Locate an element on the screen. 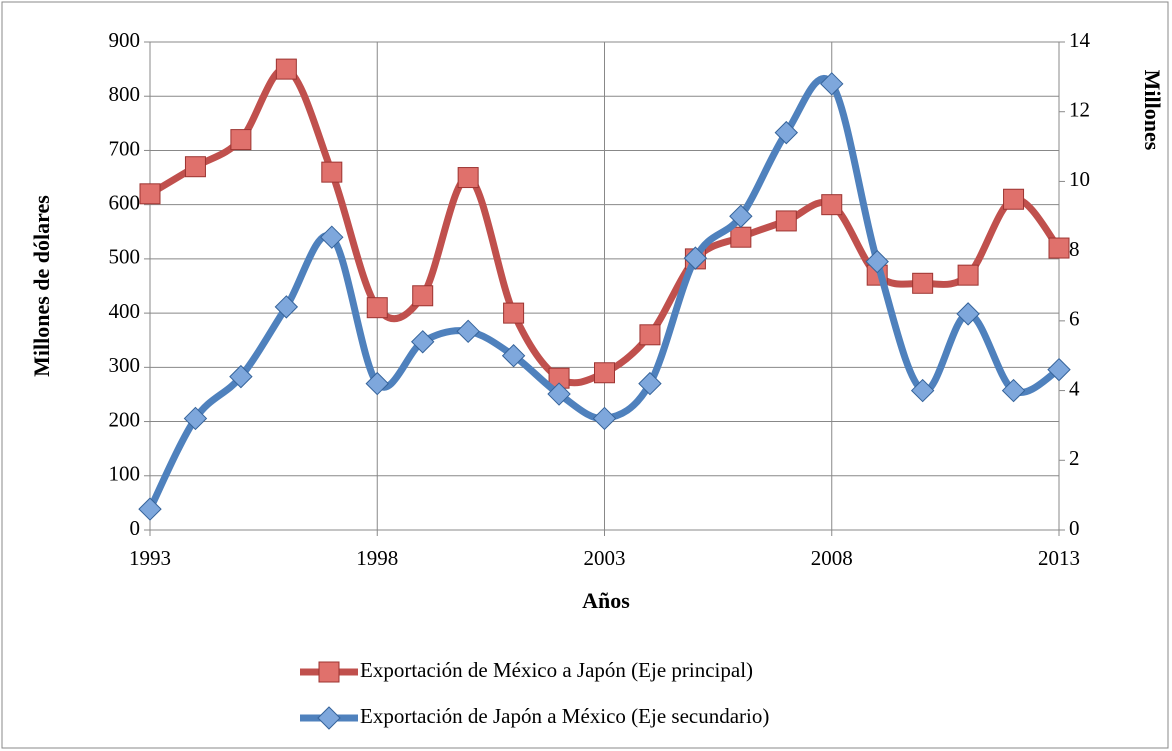  x-tick-label: 2003 is located at coordinates (605, 558).